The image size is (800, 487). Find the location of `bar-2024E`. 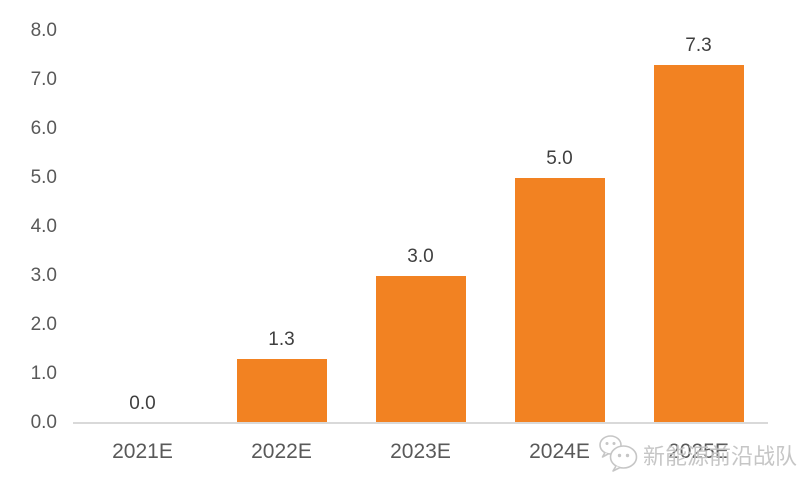

bar-2024E is located at coordinates (559, 300).